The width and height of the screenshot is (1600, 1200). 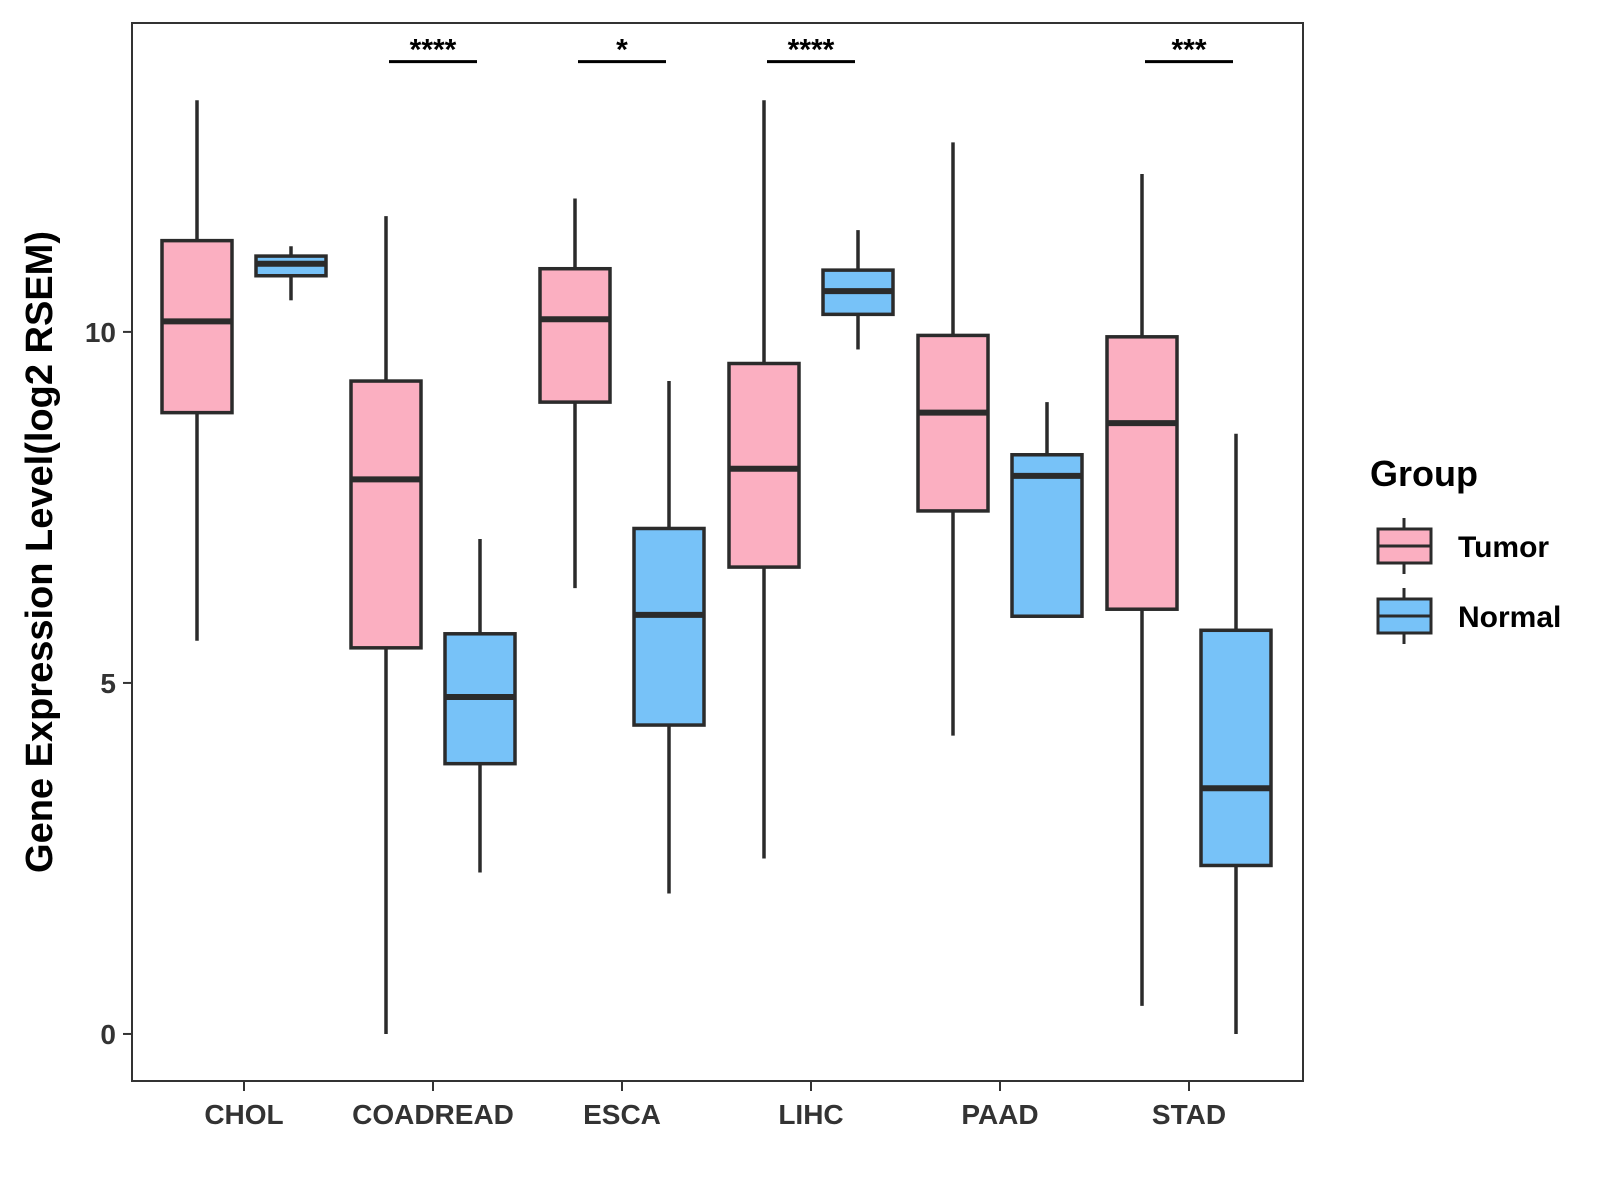 I want to click on box-esca-normal, so click(x=669, y=637).